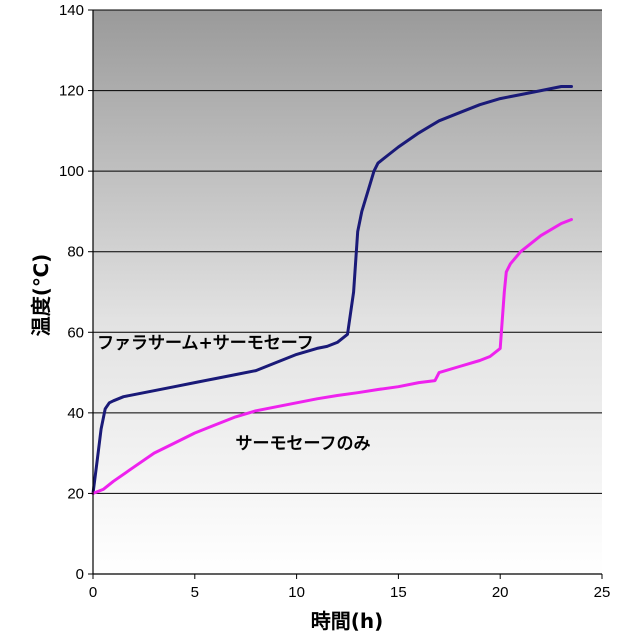 The image size is (640, 640). What do you see at coordinates (398, 592) in the screenshot?
I see `x-tick-label: 15` at bounding box center [398, 592].